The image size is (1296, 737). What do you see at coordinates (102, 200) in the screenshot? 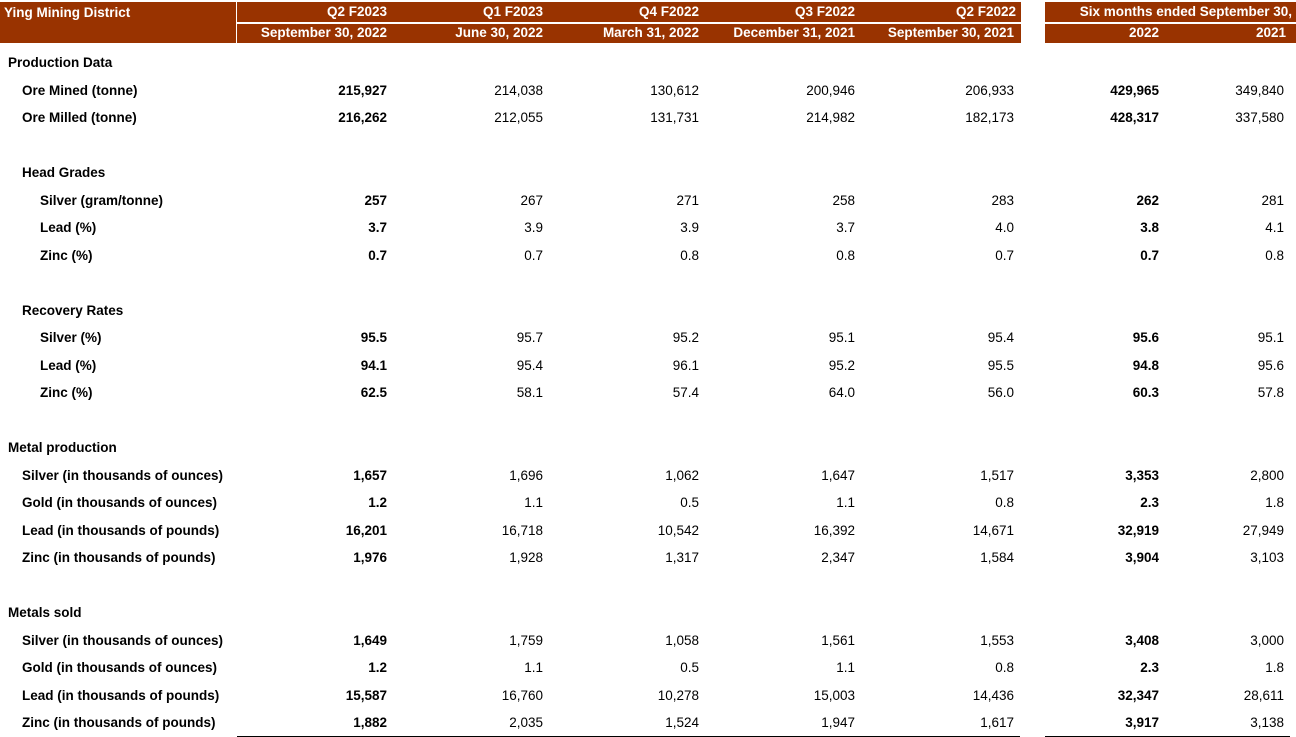
I see `row-label: Silver (gram/tonne)` at bounding box center [102, 200].